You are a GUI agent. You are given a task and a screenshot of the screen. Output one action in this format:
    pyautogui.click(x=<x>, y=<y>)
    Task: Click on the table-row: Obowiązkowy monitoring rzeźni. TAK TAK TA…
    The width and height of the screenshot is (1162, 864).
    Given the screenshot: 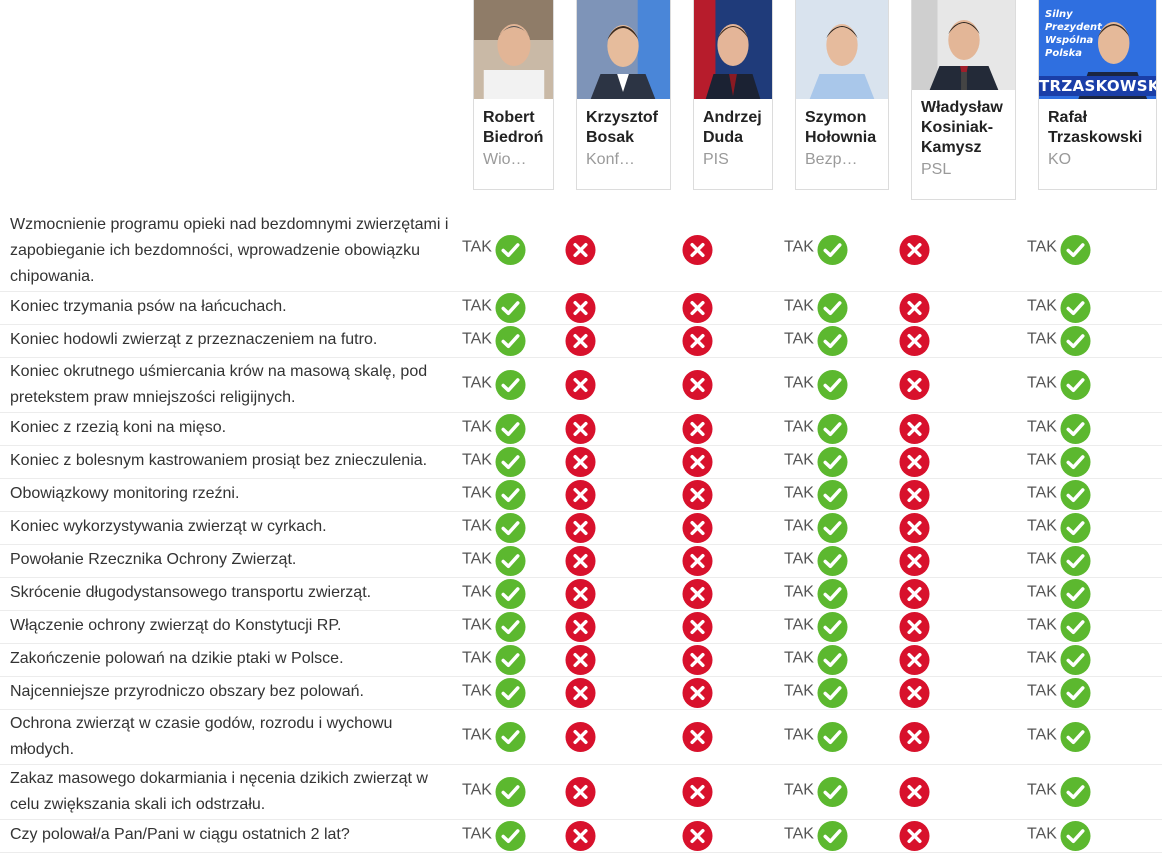 What is the action you would take?
    pyautogui.click(x=581, y=495)
    